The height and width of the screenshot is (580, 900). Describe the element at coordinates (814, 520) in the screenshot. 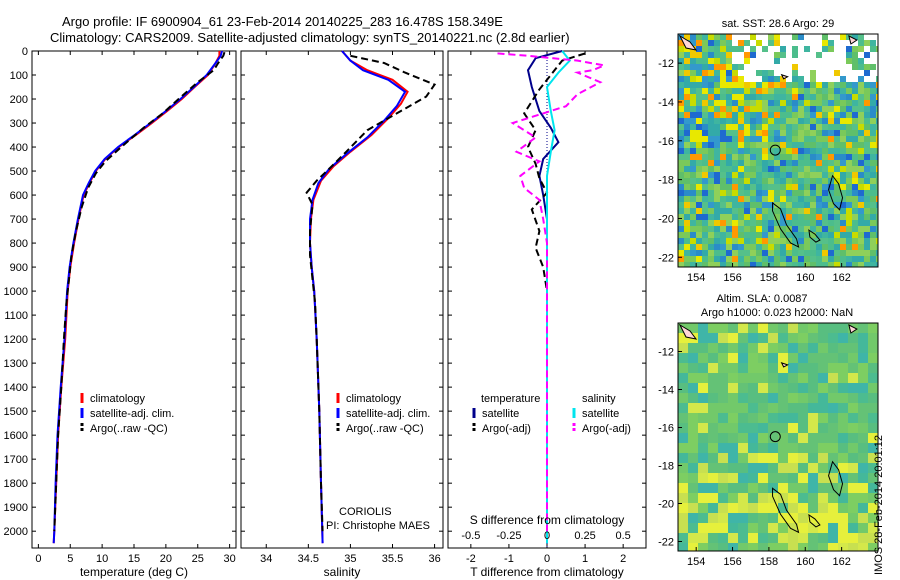

I see `coastline-island` at that location.